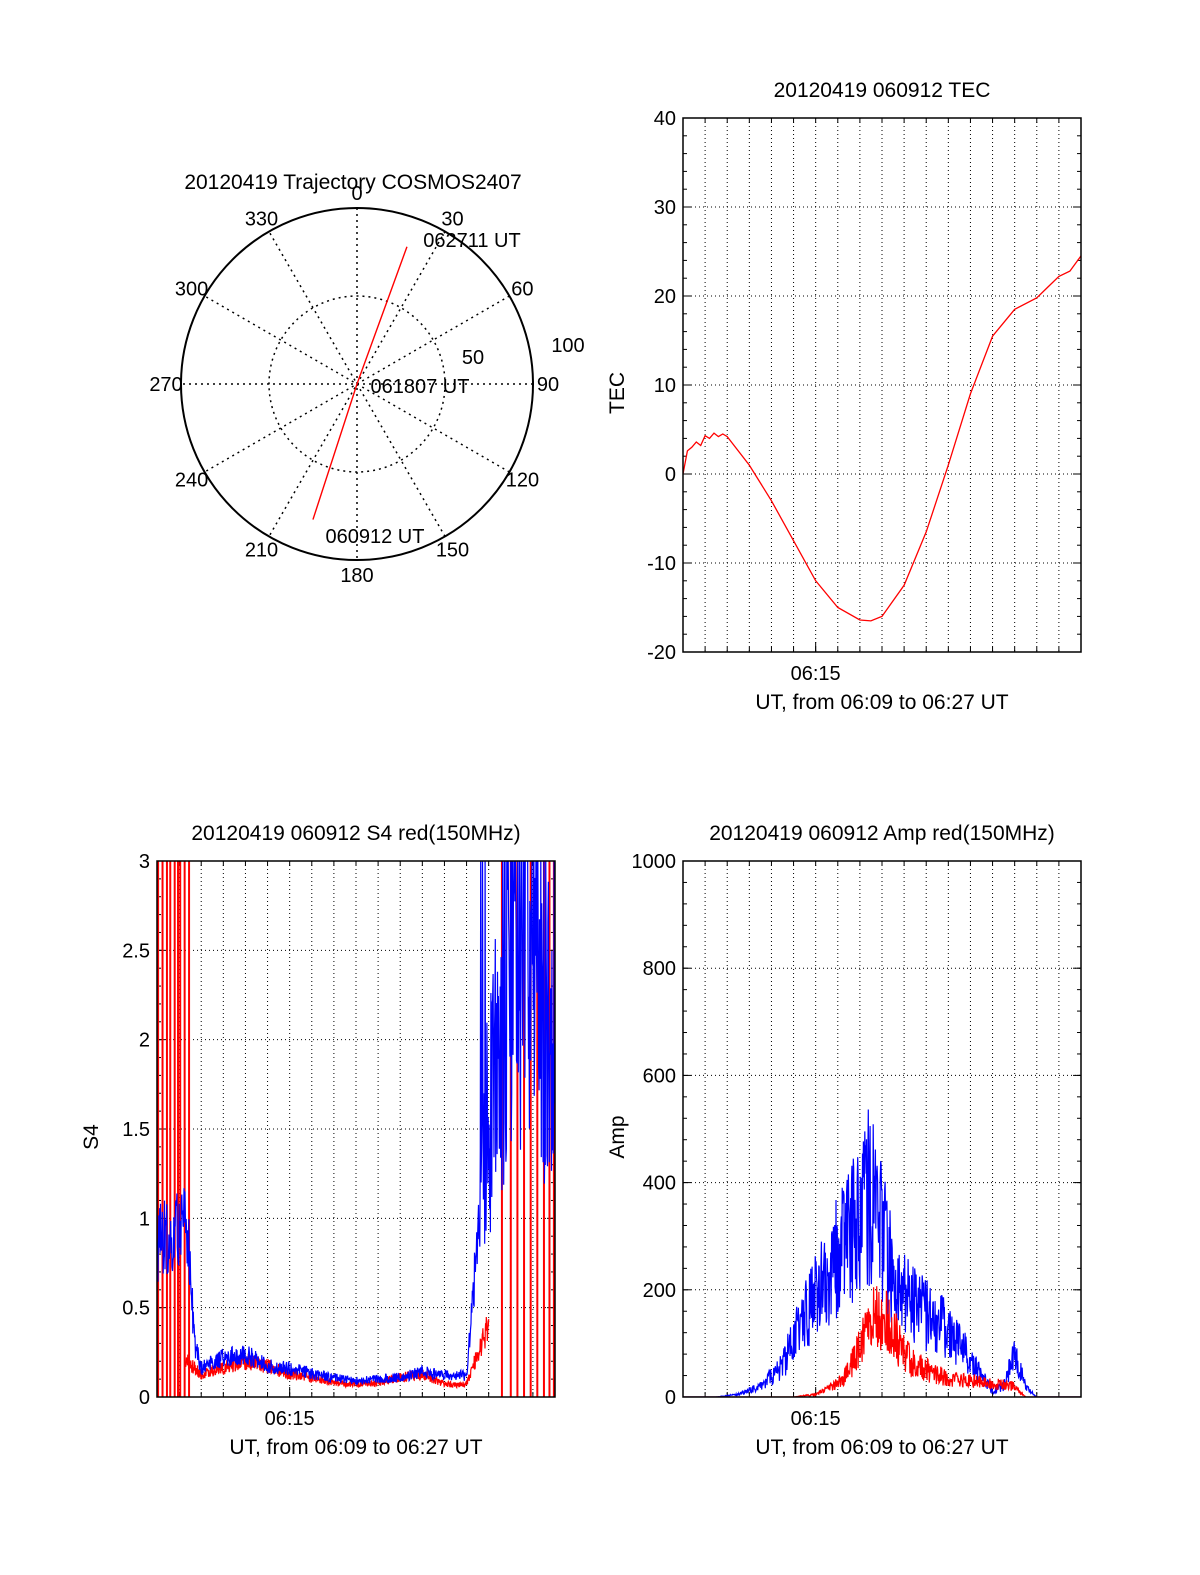 The width and height of the screenshot is (1200, 1575). What do you see at coordinates (816, 674) in the screenshot?
I see `tec-x-tick-label: 06:15` at bounding box center [816, 674].